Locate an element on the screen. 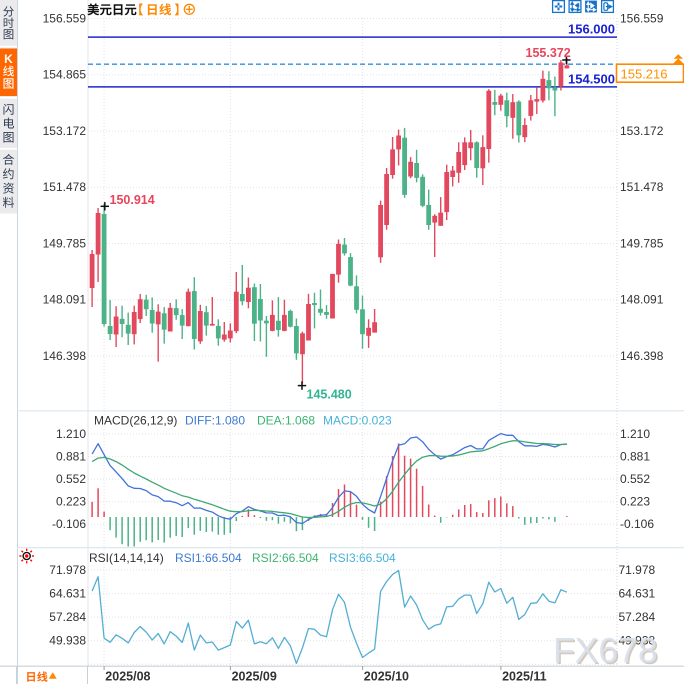 Image resolution: width=684 pixels, height=689 pixels. svg-text: 2025/09 is located at coordinates (254, 677).